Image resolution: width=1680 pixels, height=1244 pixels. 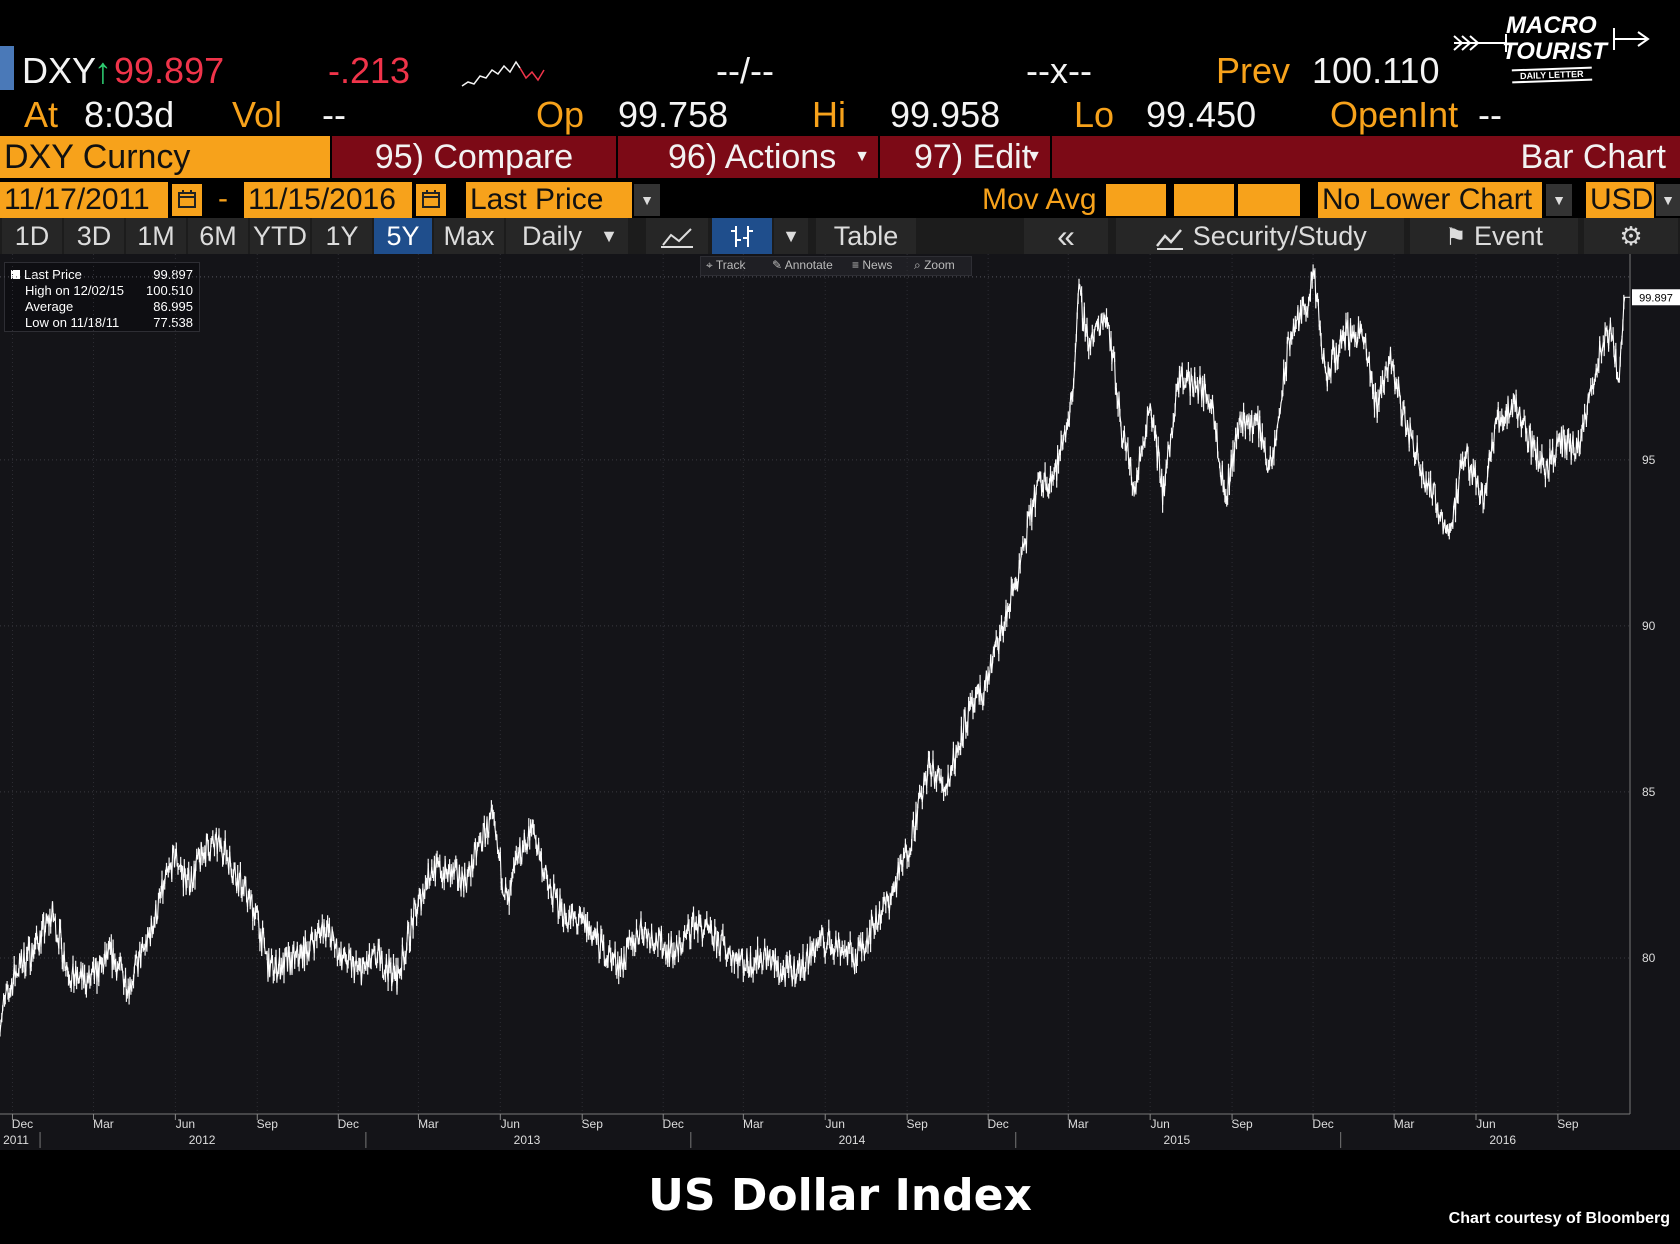 I want to click on arrow-right-icon, so click(x=1631, y=39).